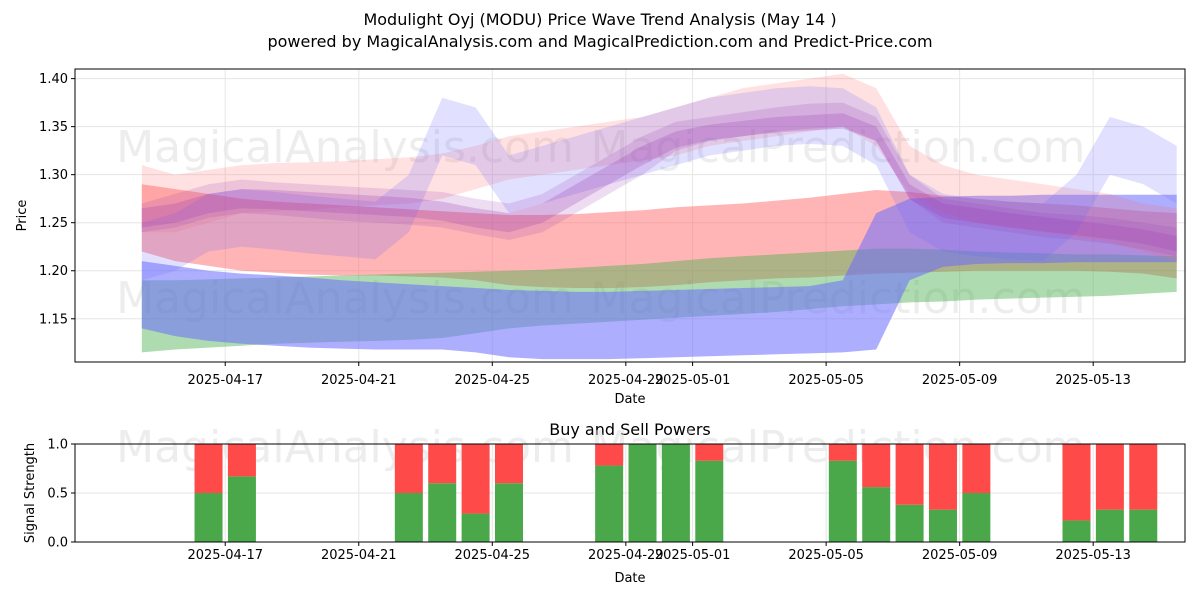 The width and height of the screenshot is (1200, 600). What do you see at coordinates (630, 429) in the screenshot?
I see `signal-chart-title: Buy and Sell Powers` at bounding box center [630, 429].